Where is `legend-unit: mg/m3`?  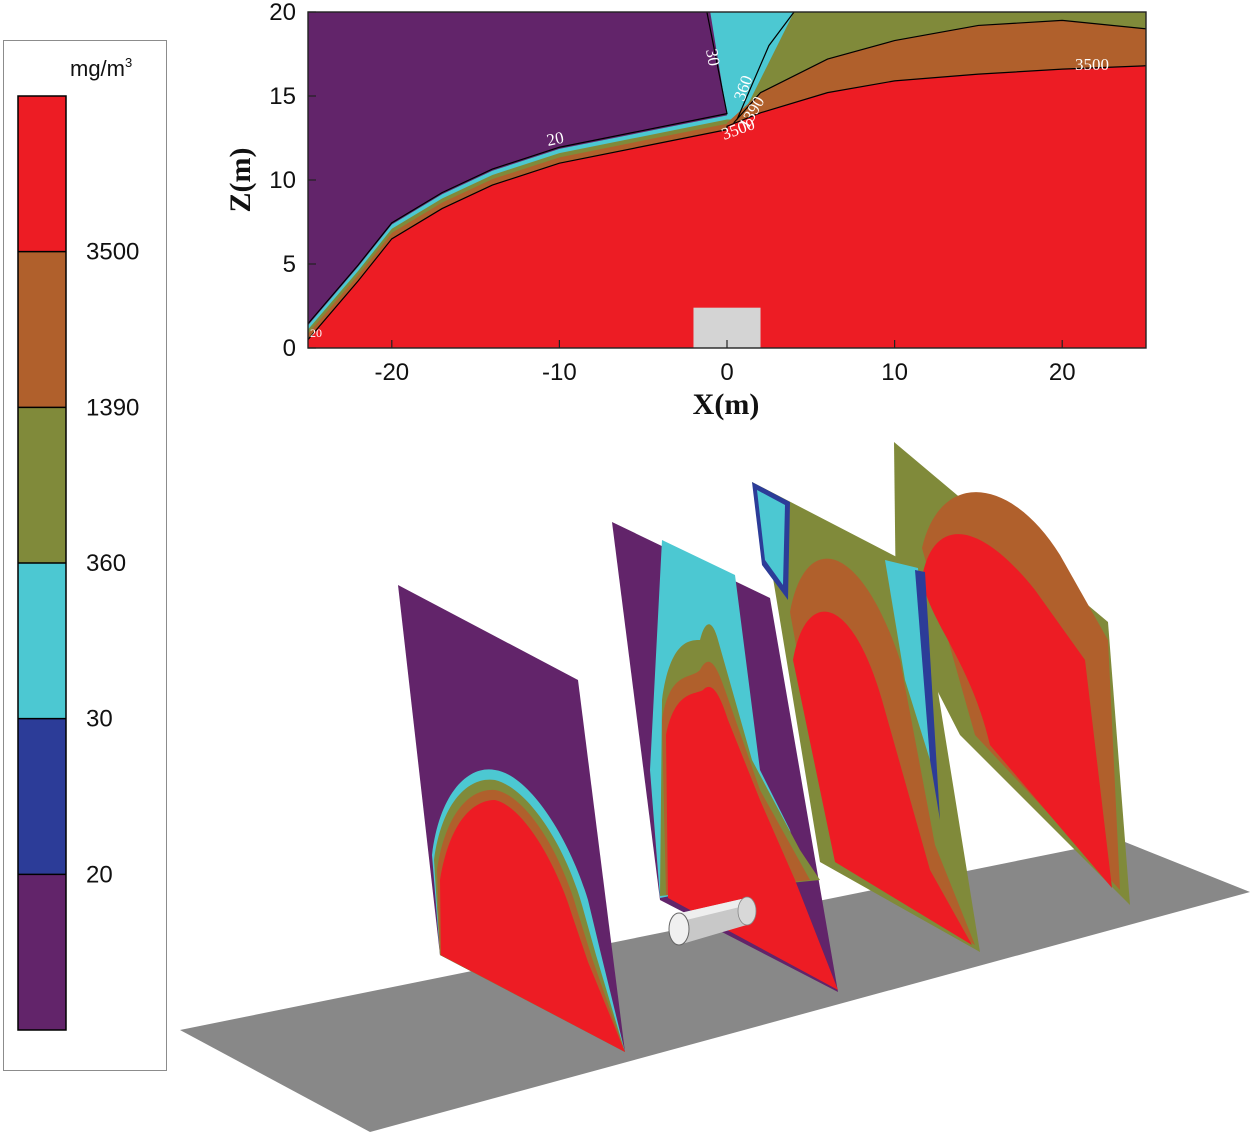 legend-unit: mg/m3 is located at coordinates (101, 68).